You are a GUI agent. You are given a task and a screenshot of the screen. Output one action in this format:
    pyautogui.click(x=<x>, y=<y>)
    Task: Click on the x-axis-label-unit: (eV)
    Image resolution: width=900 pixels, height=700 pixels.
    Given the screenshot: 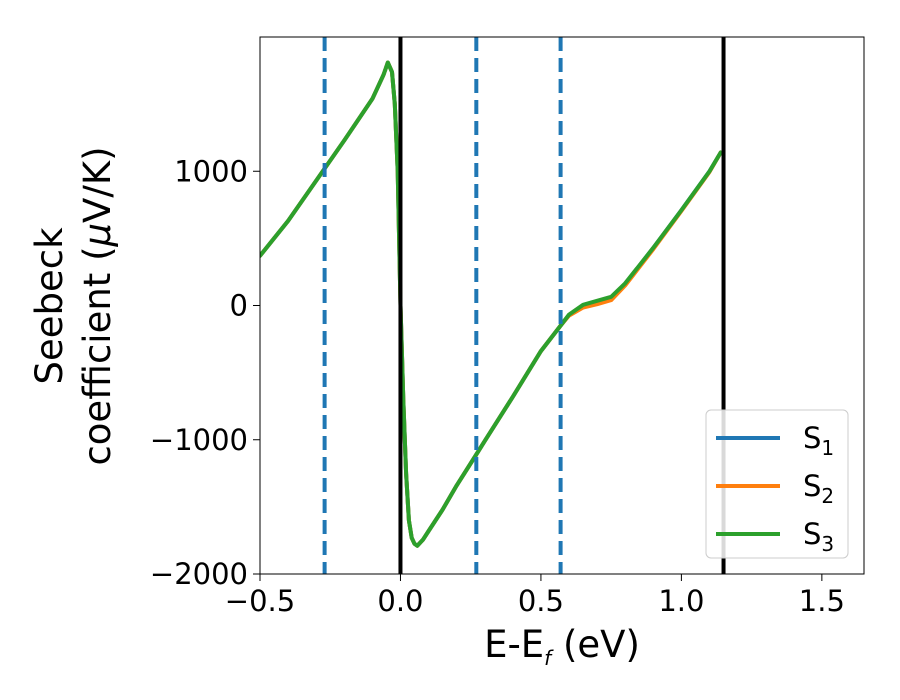 What is the action you would take?
    pyautogui.click(x=595, y=644)
    